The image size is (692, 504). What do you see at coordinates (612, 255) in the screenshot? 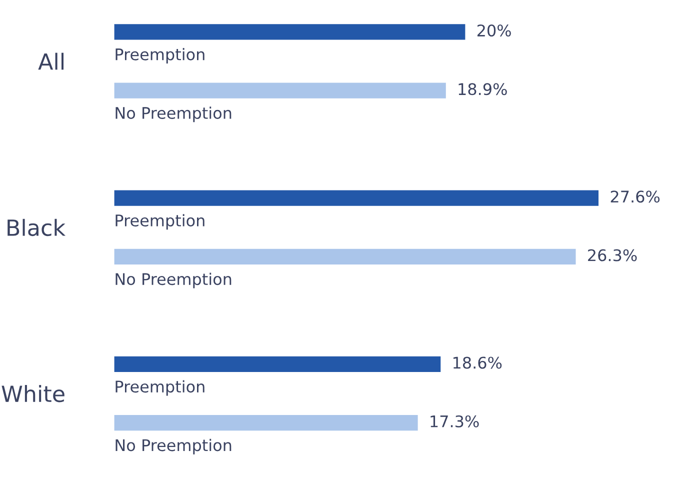
I see `data-label: 26.3%` at bounding box center [612, 255].